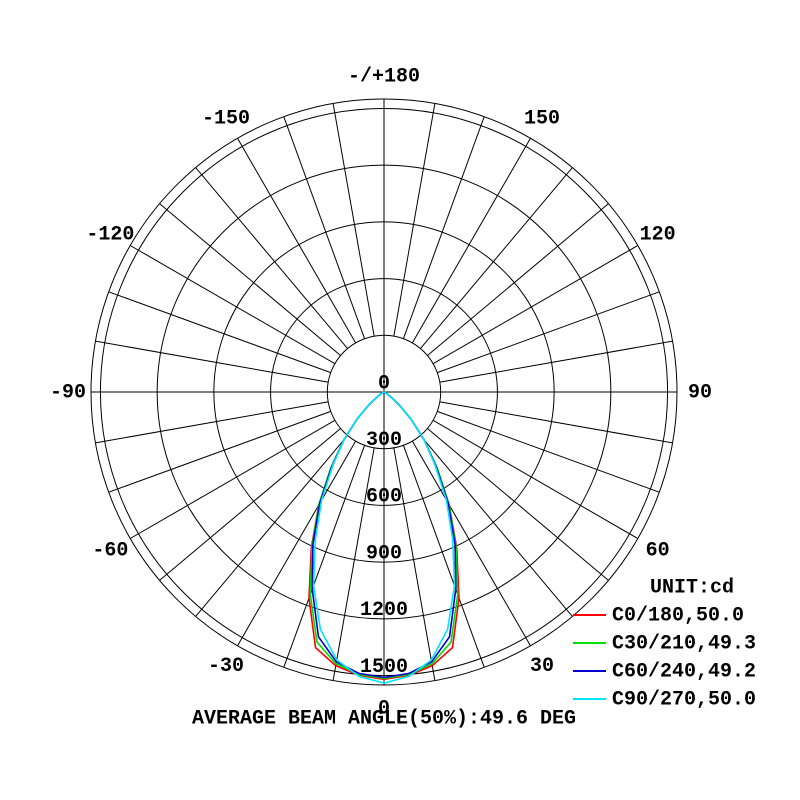 Image resolution: width=800 pixels, height=800 pixels. Describe the element at coordinates (384, 440) in the screenshot. I see `r-tick-label: 300` at that location.